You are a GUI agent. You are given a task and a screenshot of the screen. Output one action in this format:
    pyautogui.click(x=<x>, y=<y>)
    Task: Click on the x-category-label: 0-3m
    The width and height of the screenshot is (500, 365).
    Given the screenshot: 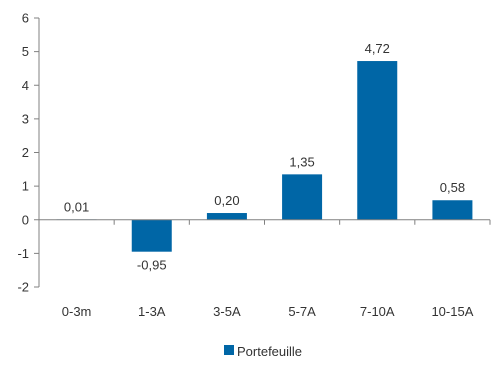 What is the action you would take?
    pyautogui.click(x=77, y=311)
    